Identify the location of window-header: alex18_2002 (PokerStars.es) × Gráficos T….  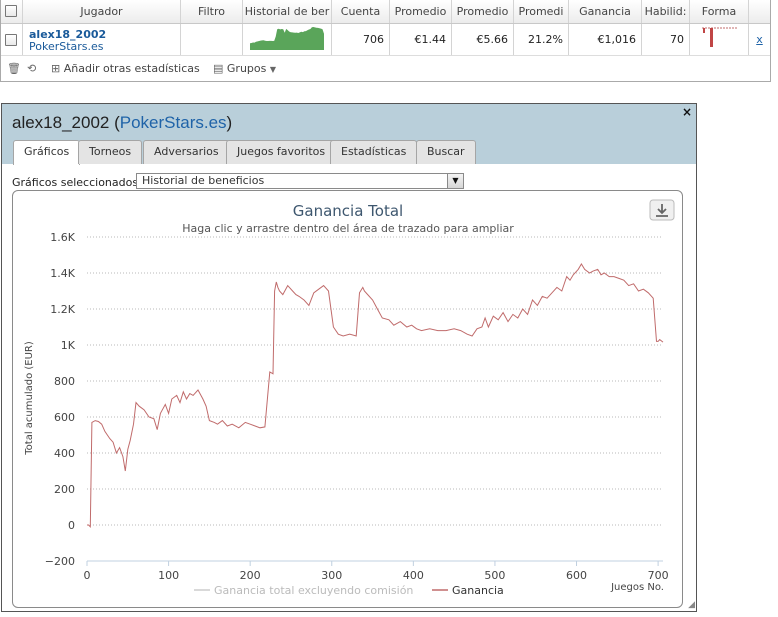
(349, 134).